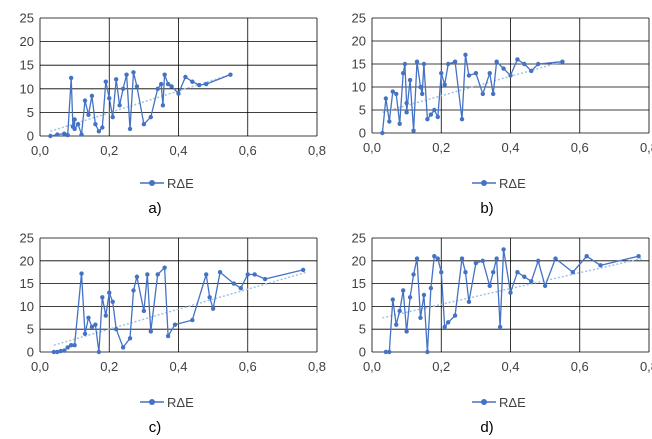  What do you see at coordinates (486, 208) in the screenshot?
I see `panel-label: b)` at bounding box center [486, 208].